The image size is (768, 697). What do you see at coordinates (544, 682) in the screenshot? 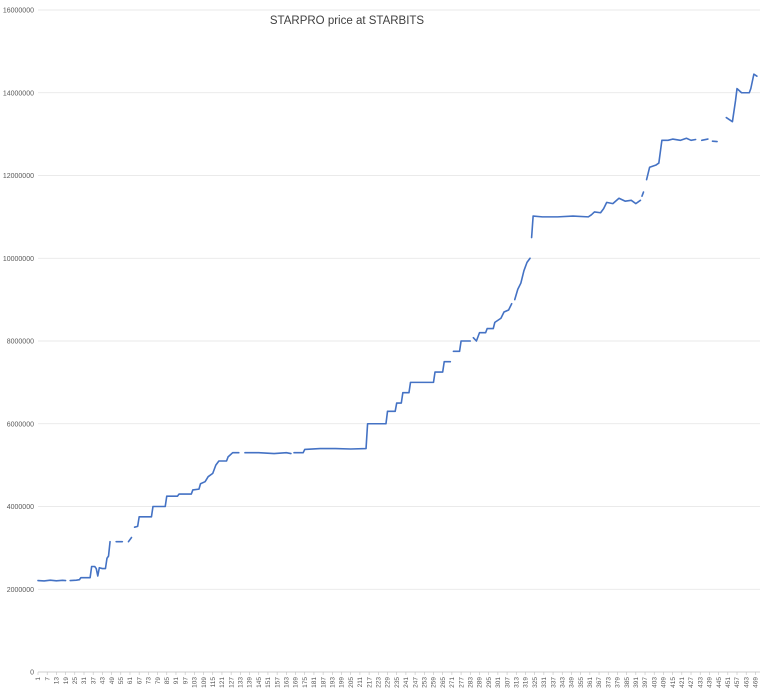
I see `x-tick-label: 331` at bounding box center [544, 682].